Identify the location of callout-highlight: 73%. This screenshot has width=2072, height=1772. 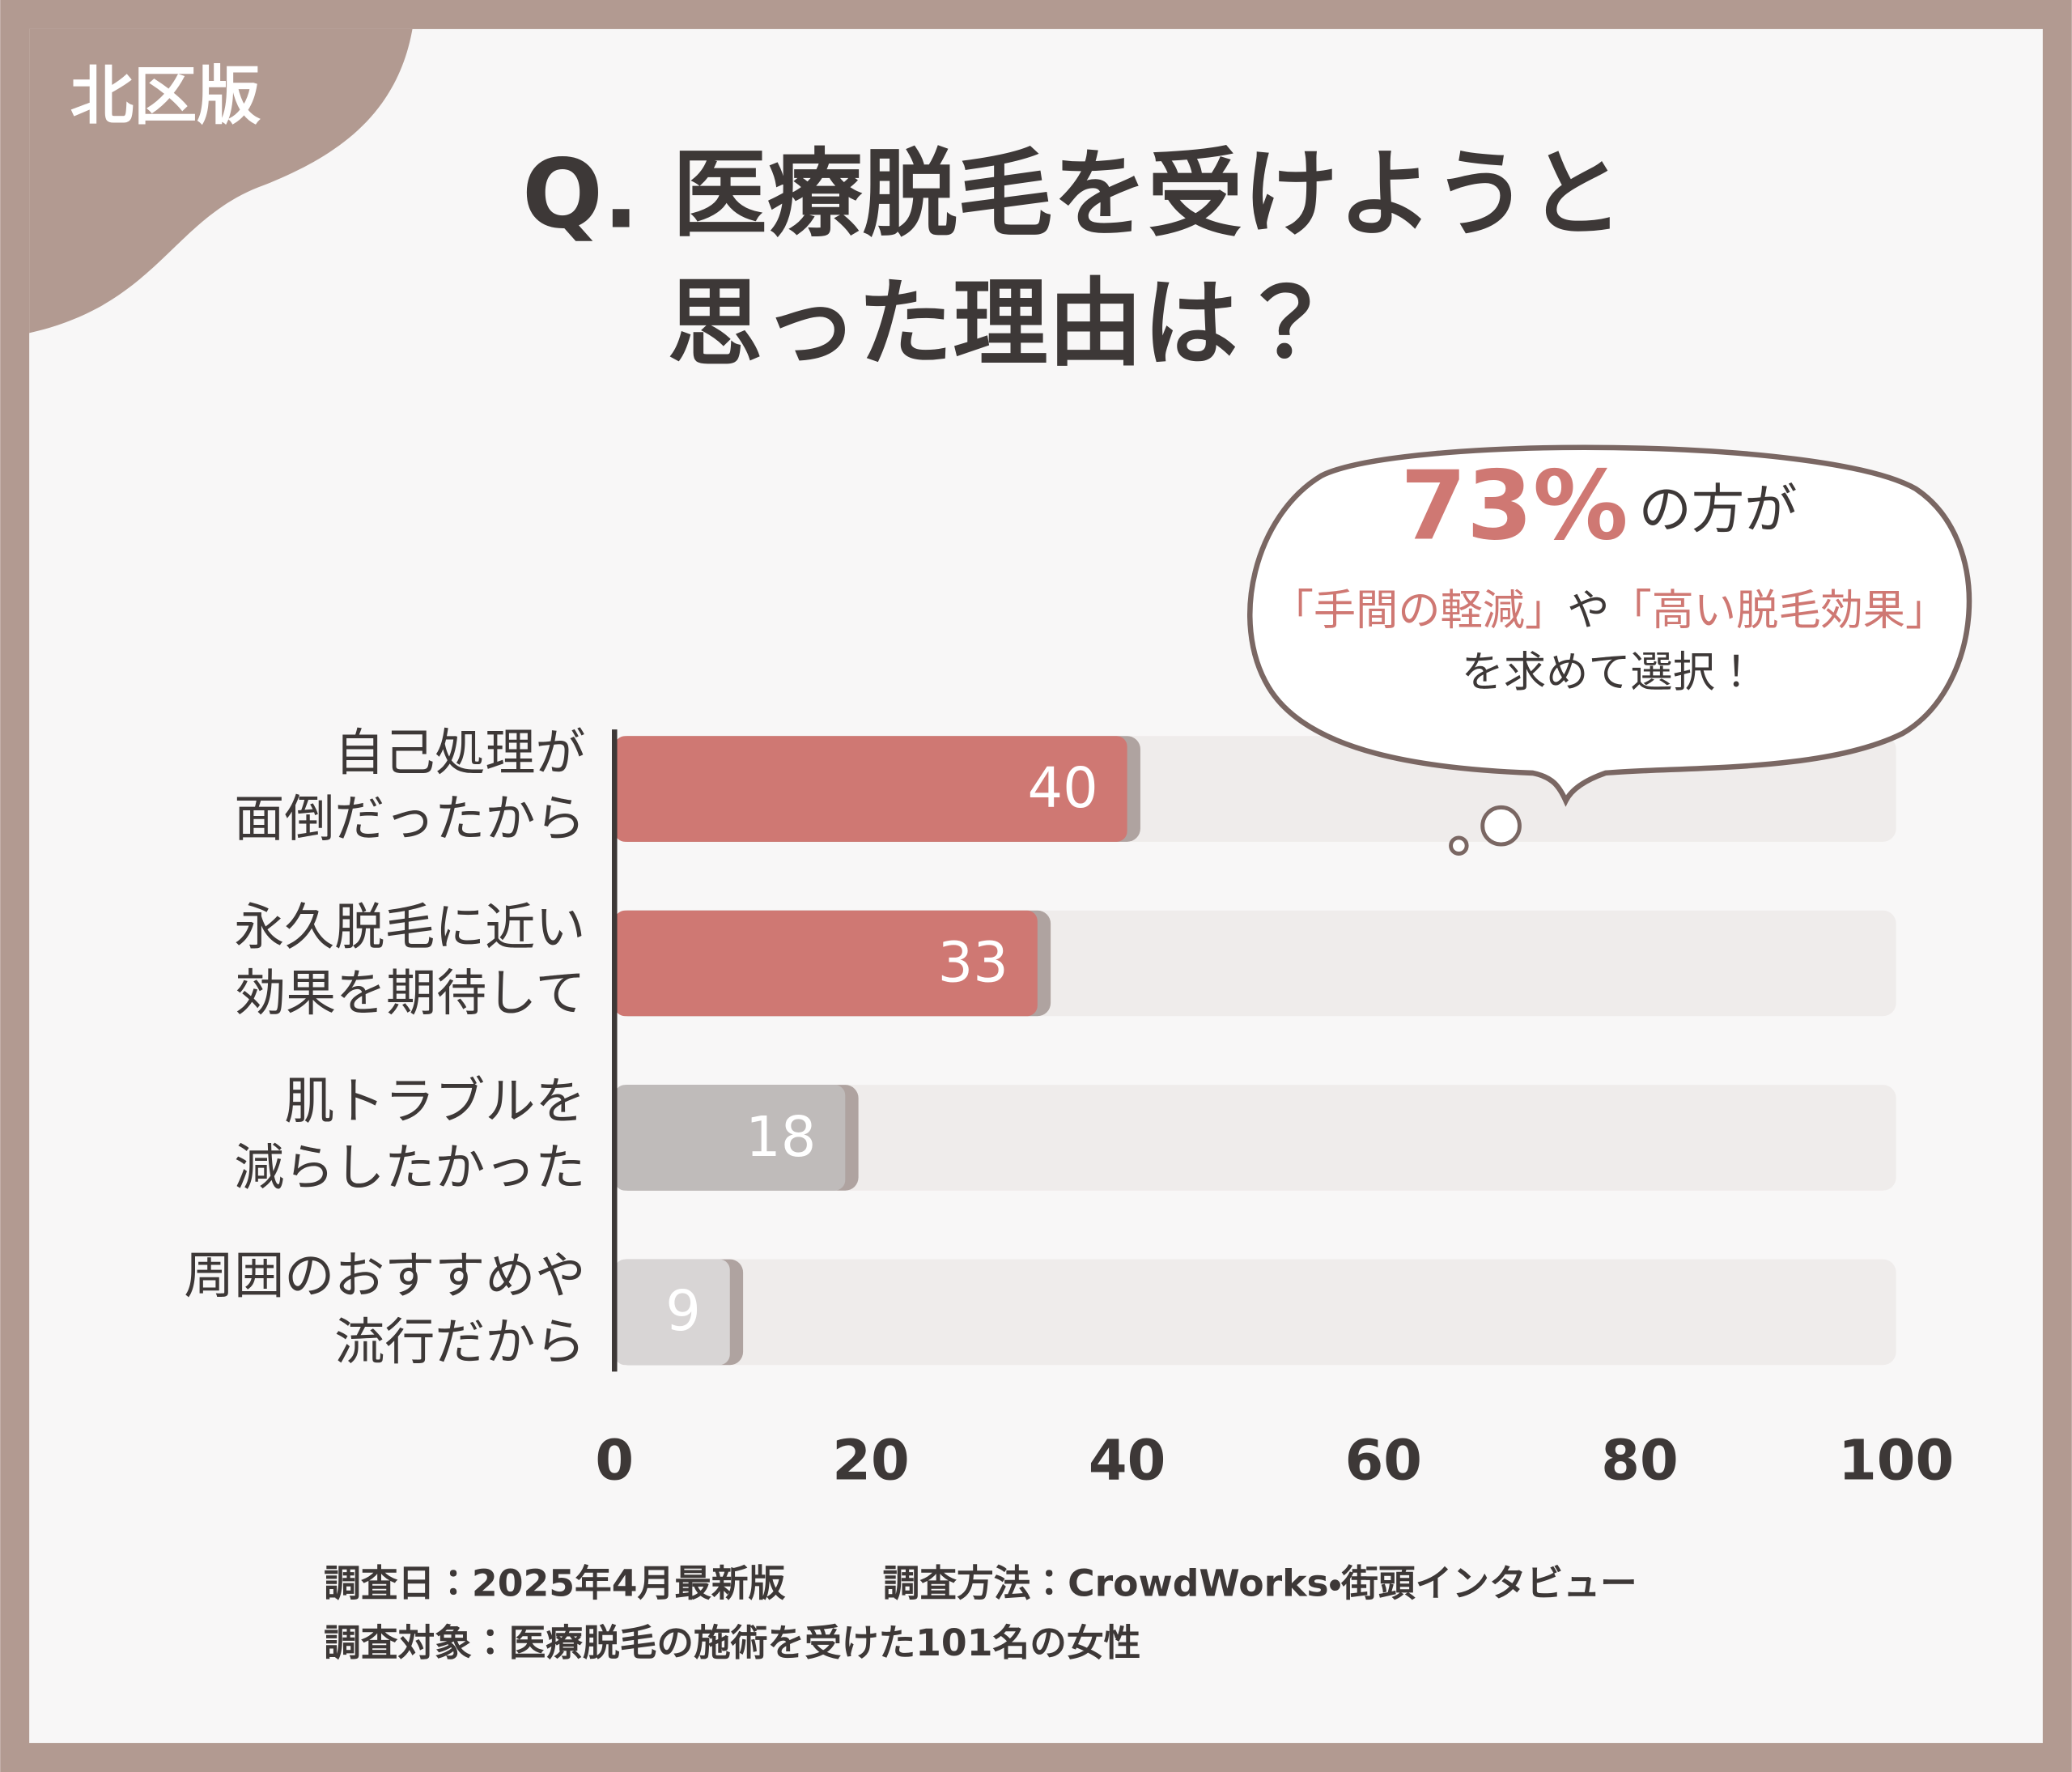
(1514, 507).